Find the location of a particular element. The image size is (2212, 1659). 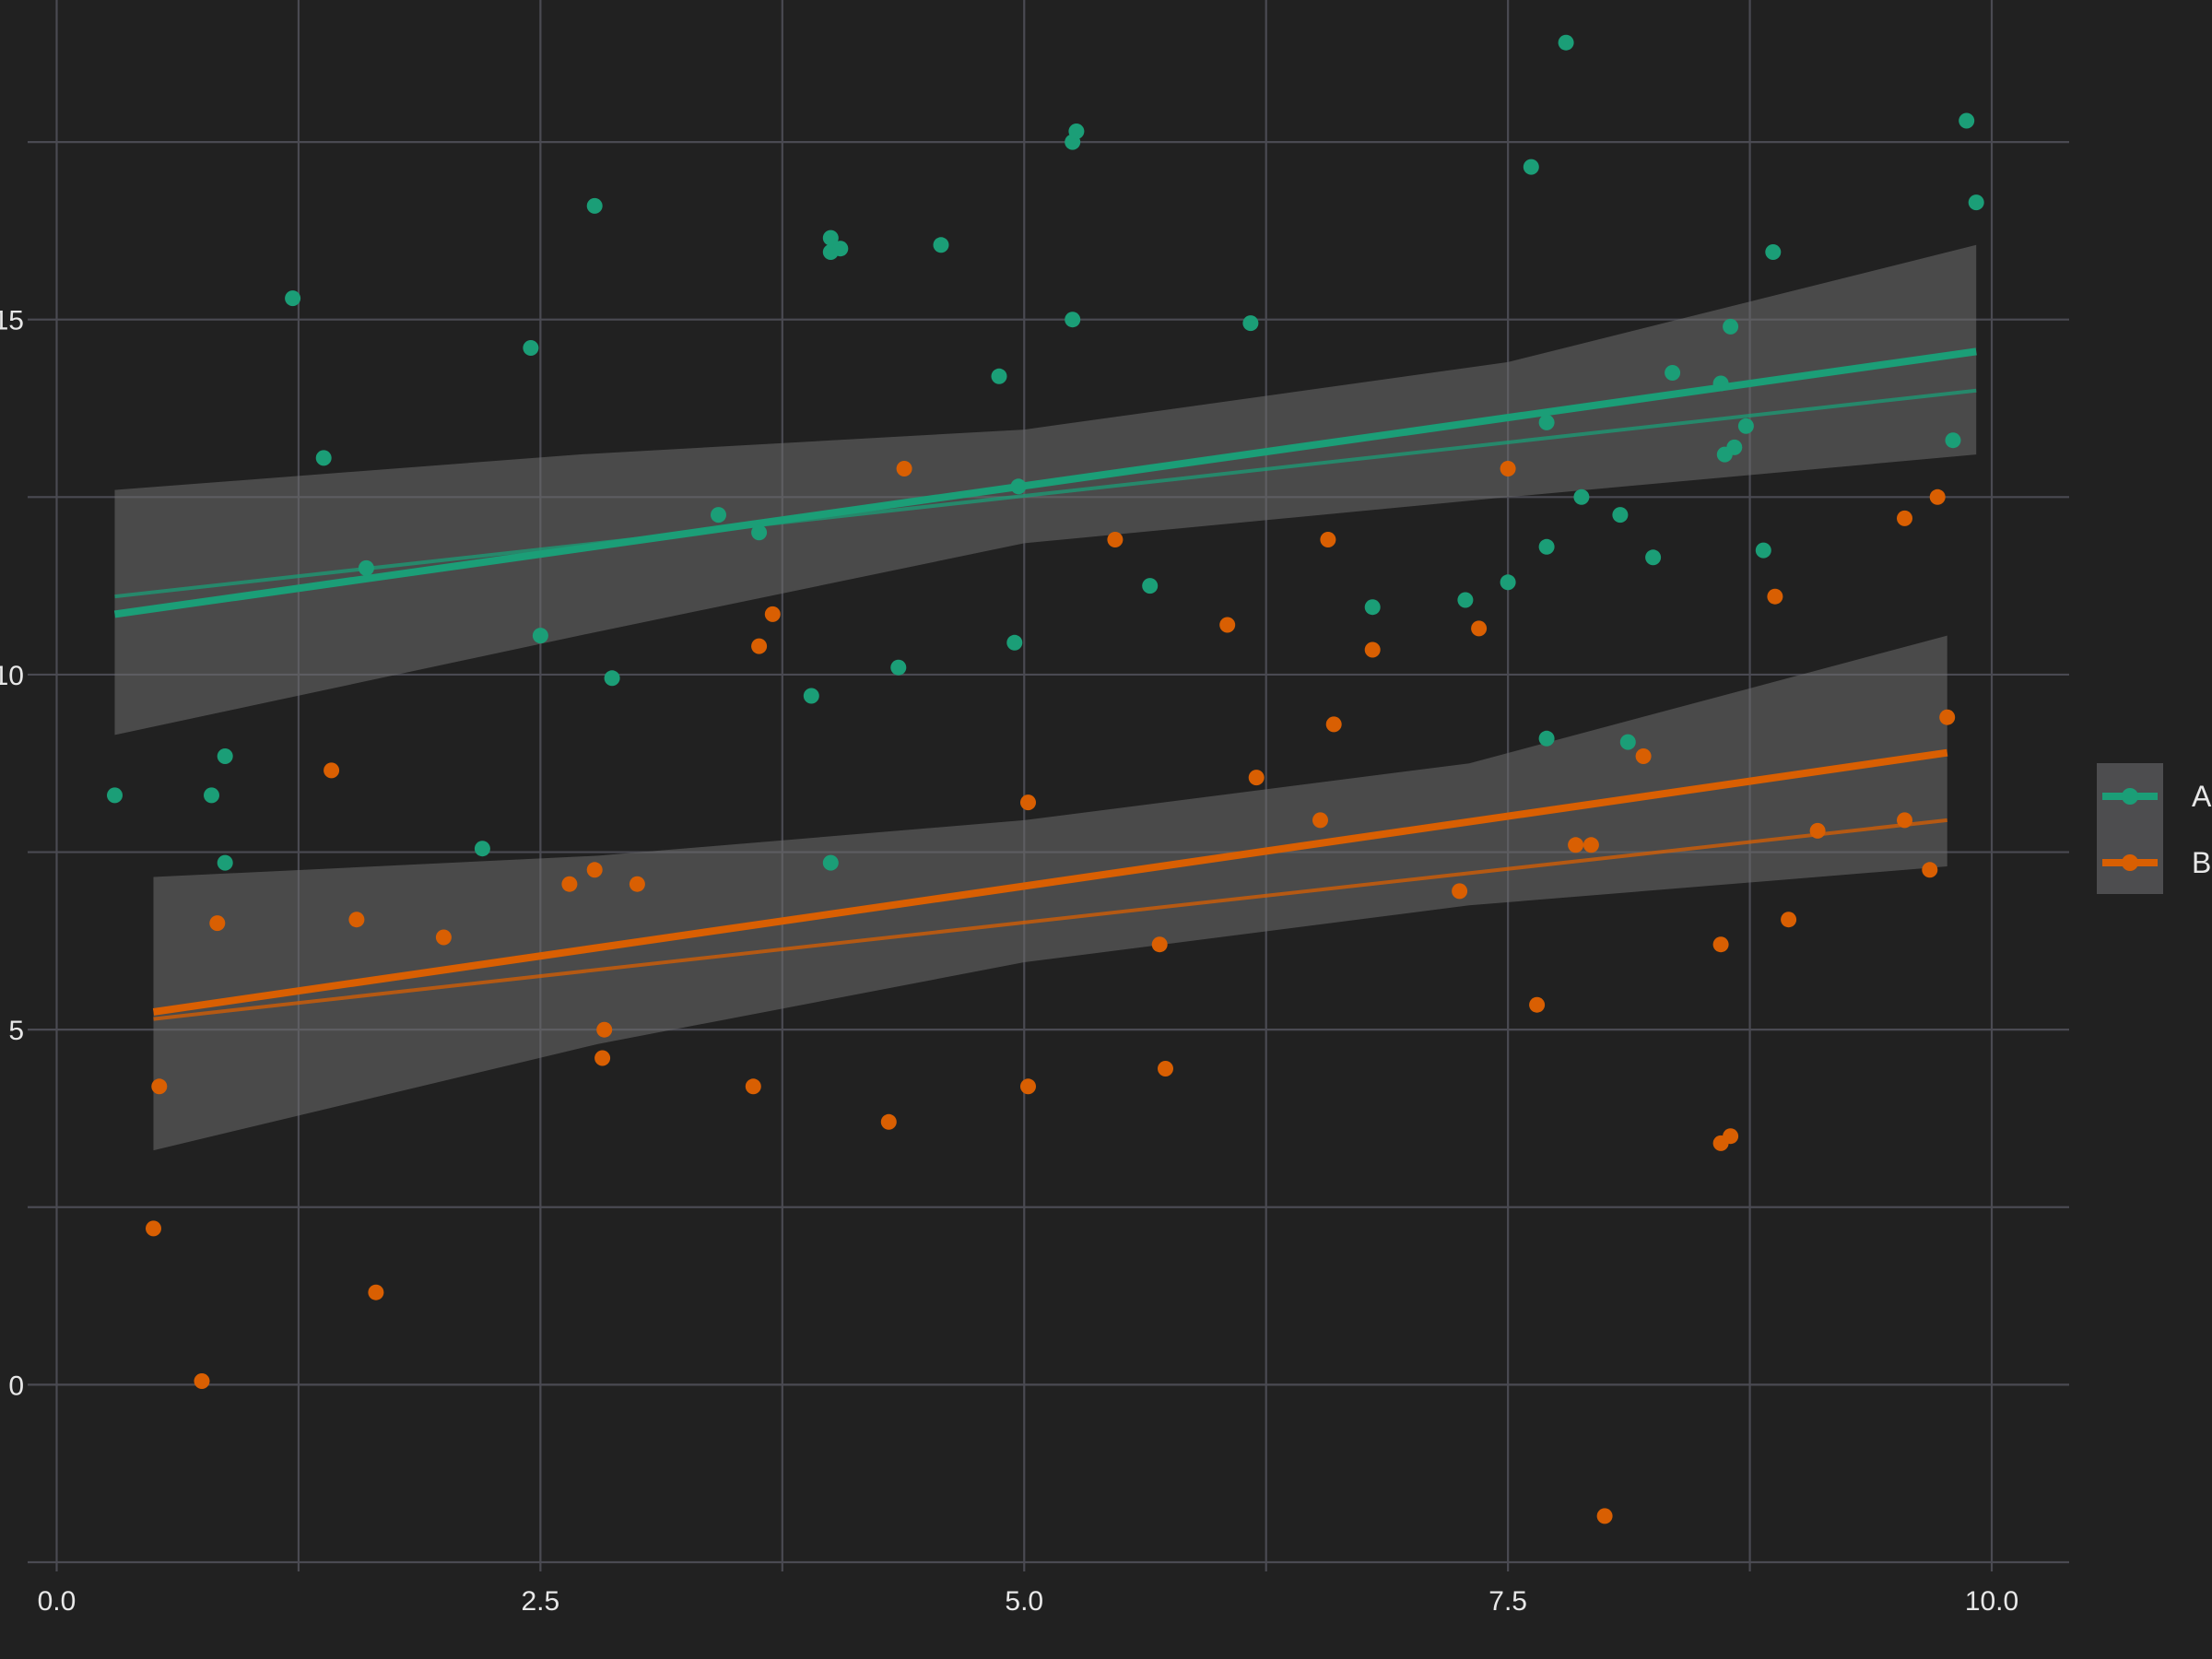

alt-fit-line-A is located at coordinates (1045, 493).